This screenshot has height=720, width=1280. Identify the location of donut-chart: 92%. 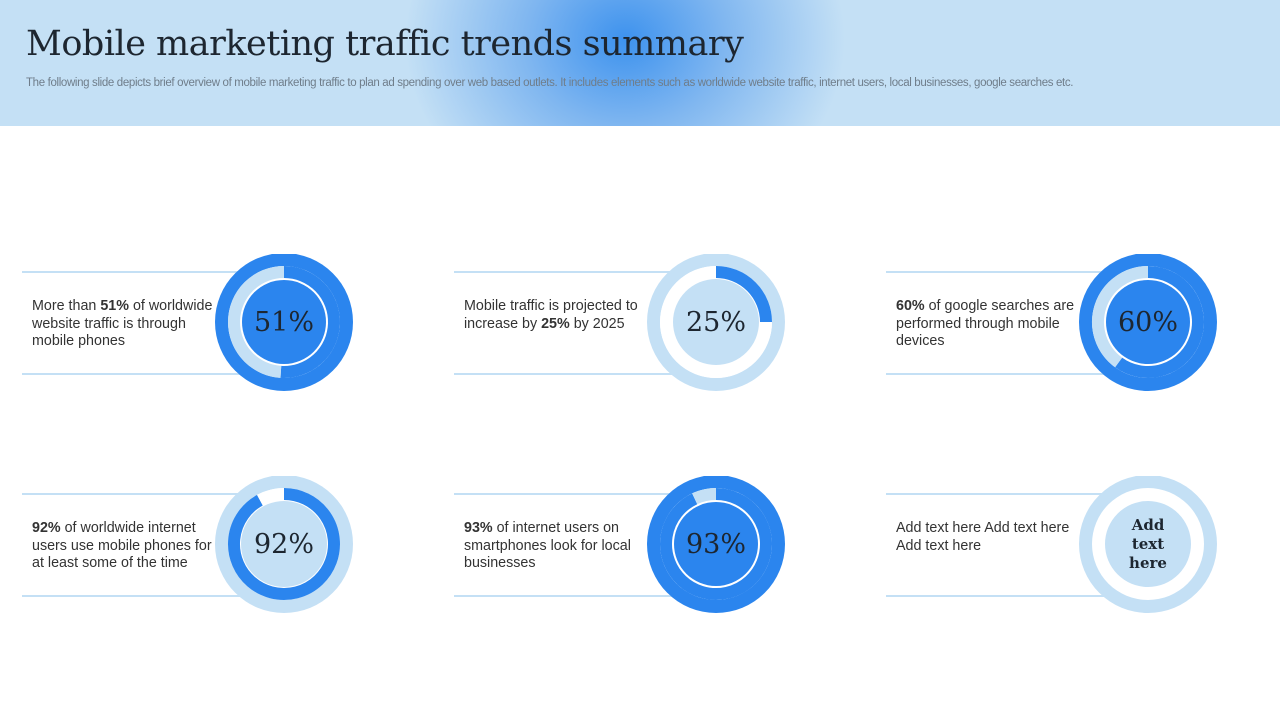
(284, 544).